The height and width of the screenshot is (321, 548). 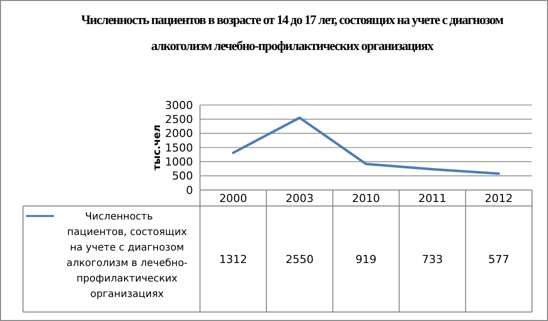 What do you see at coordinates (499, 259) in the screenshot?
I see `data-label: 577` at bounding box center [499, 259].